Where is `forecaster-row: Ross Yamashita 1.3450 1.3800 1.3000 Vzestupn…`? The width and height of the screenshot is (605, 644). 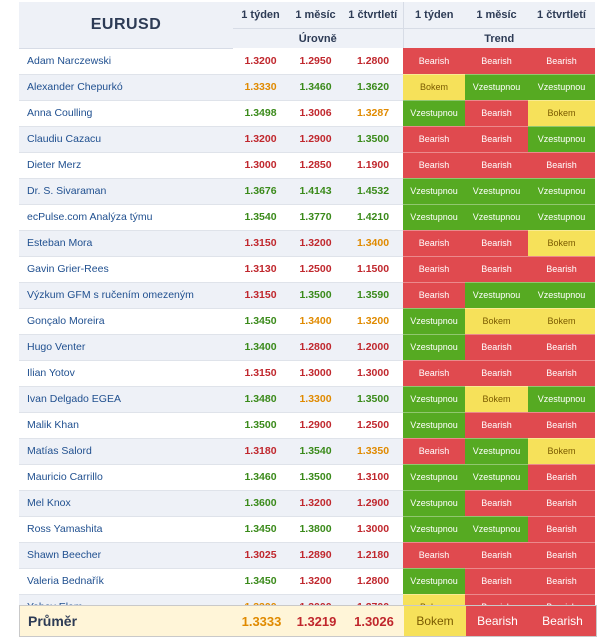 forecaster-row: Ross Yamashita 1.3450 1.3800 1.3000 Vzestupn… is located at coordinates (307, 529).